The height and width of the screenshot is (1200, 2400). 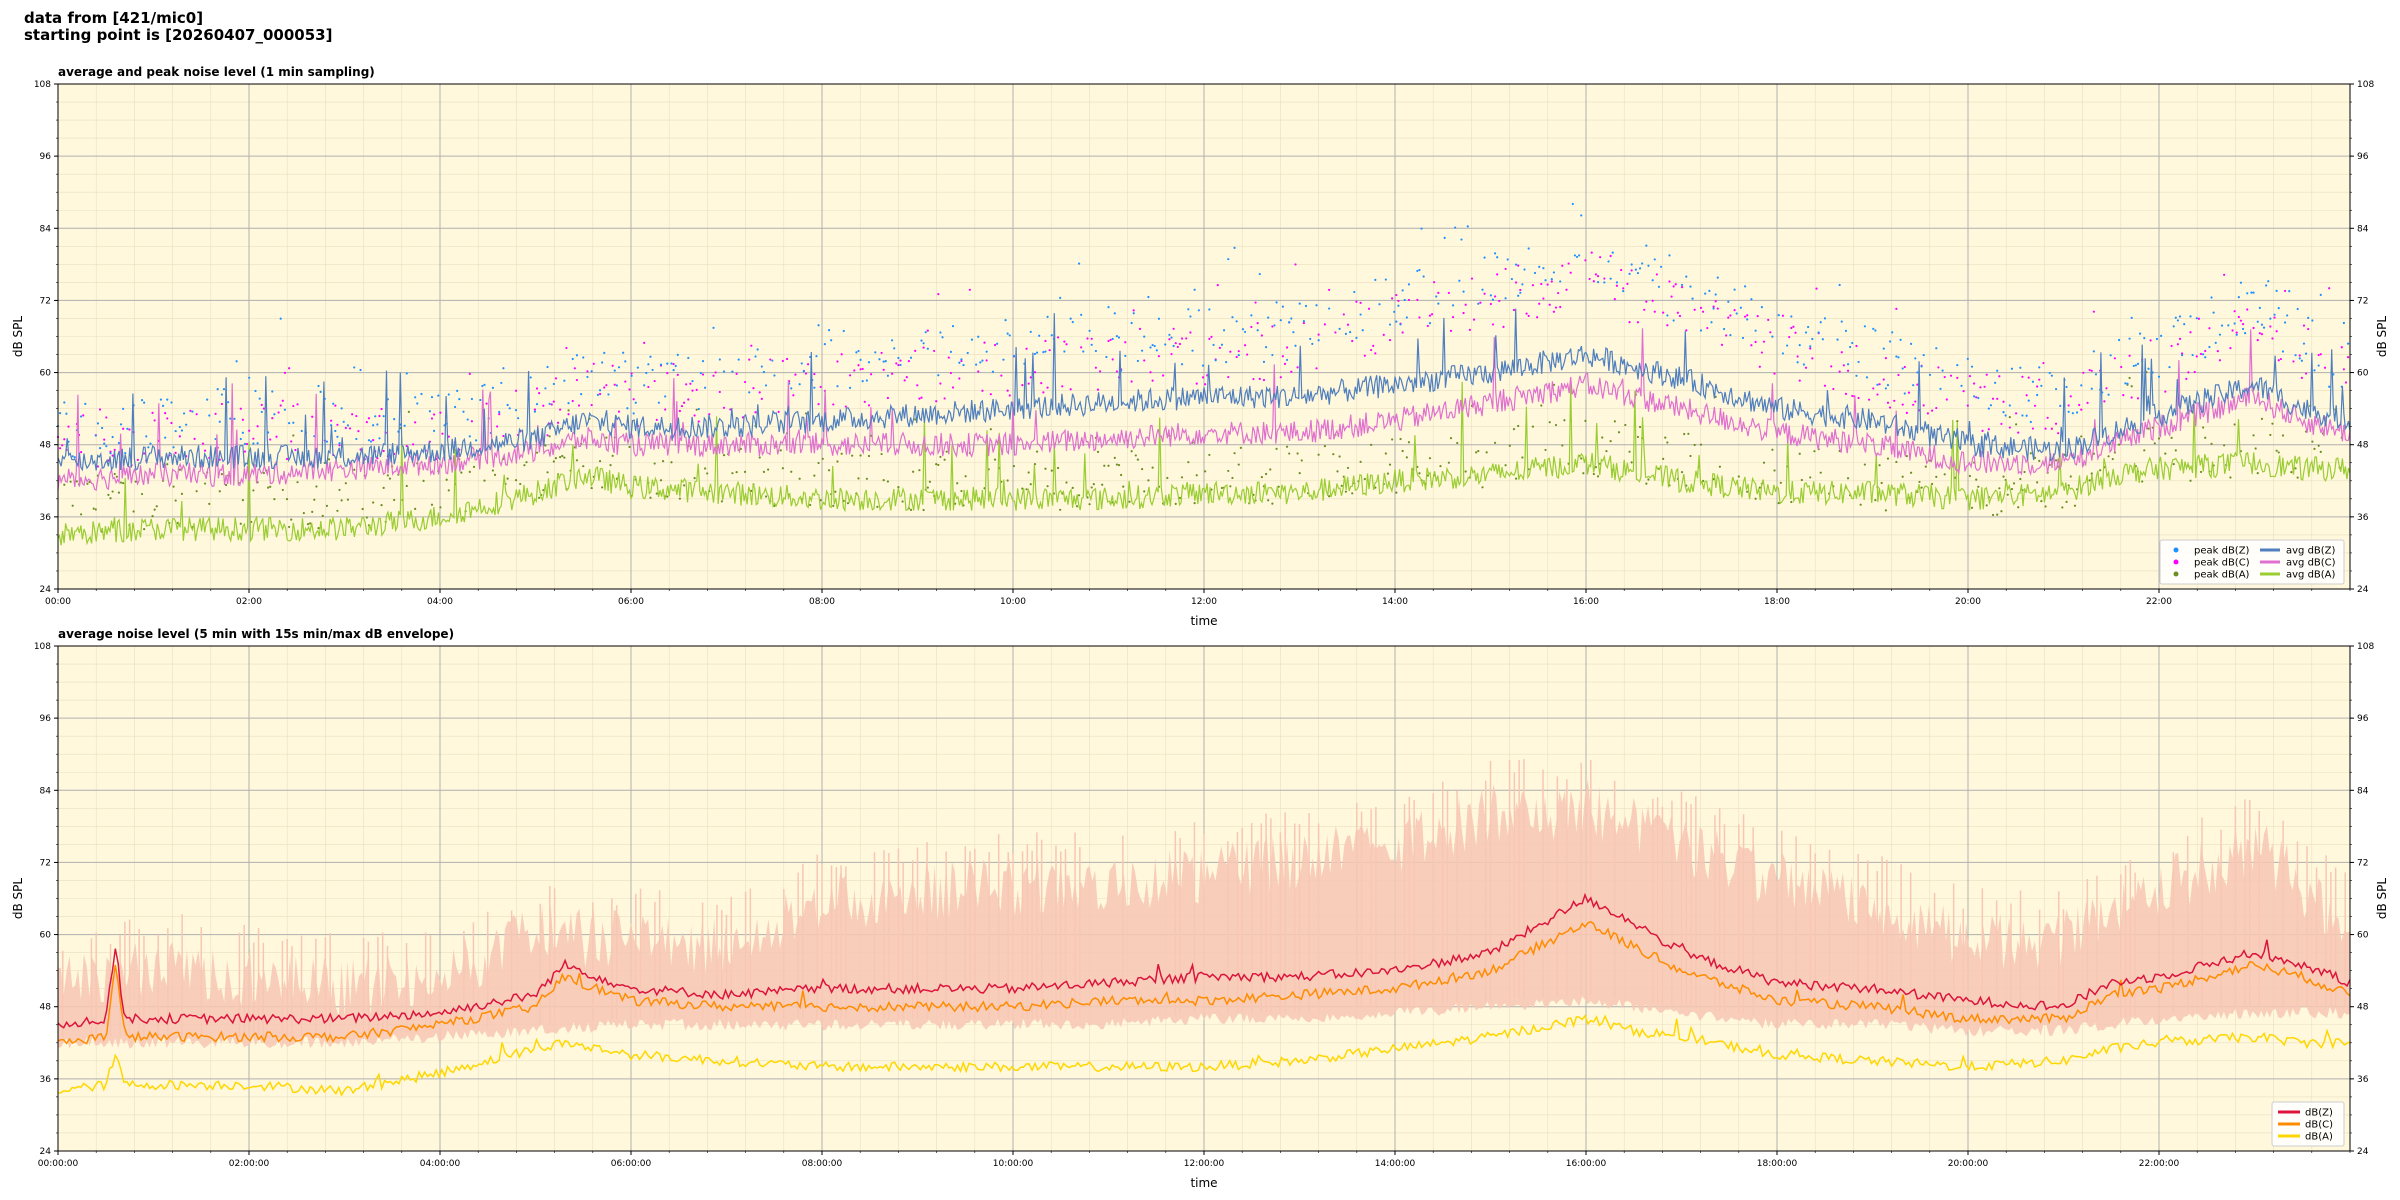 What do you see at coordinates (1395, 1164) in the screenshot?
I see `x-tick-label: 14:00:00` at bounding box center [1395, 1164].